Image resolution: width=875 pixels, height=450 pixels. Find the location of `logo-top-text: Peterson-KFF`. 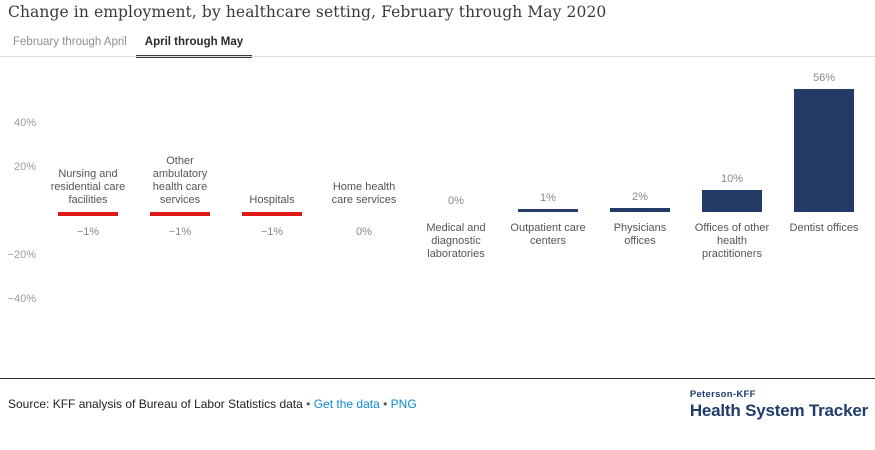

logo-top-text: Peterson-KFF is located at coordinates (722, 394).